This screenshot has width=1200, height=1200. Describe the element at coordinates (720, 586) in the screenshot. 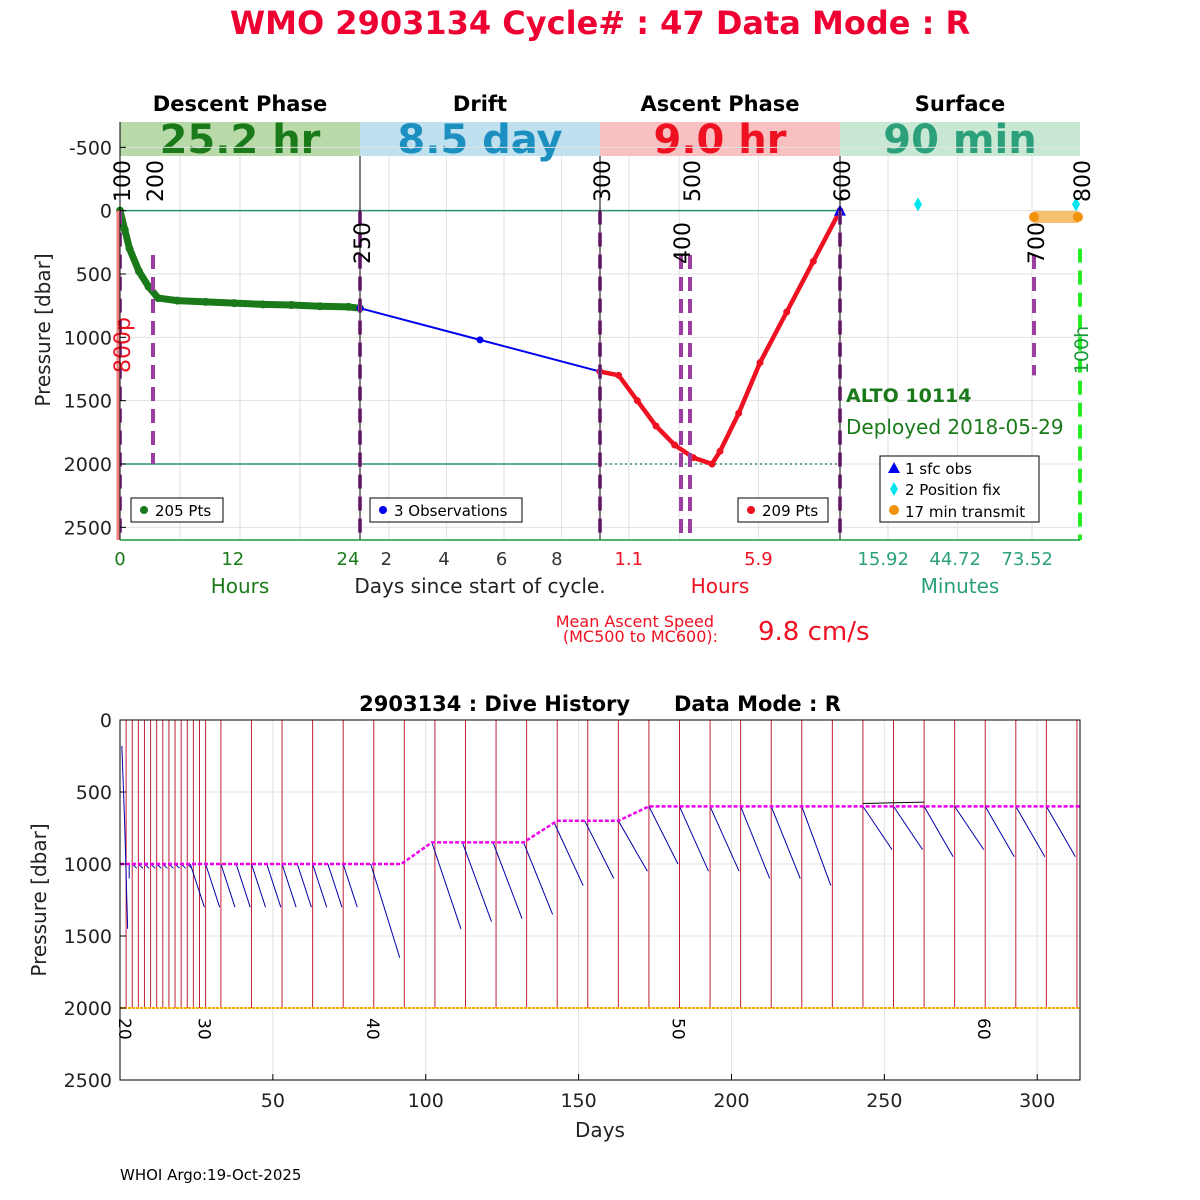

I see `phase-axis-label-2: Hours` at that location.